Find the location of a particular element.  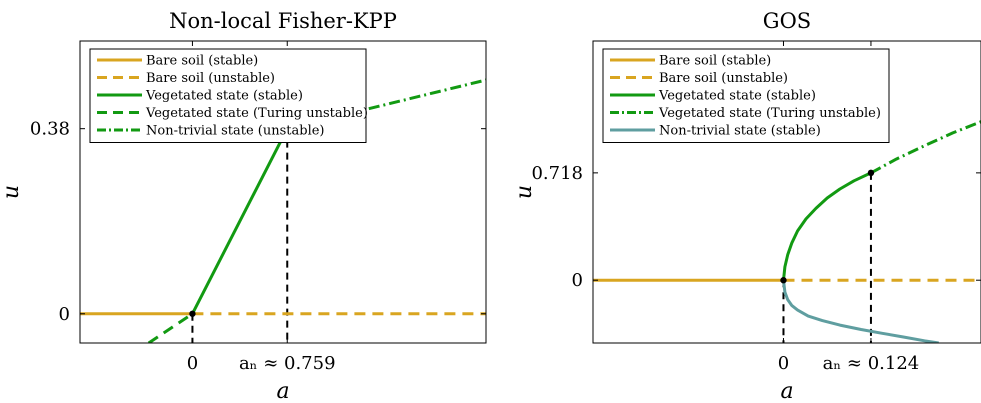

series-line-veg-unstable-low is located at coordinates (170, 327).